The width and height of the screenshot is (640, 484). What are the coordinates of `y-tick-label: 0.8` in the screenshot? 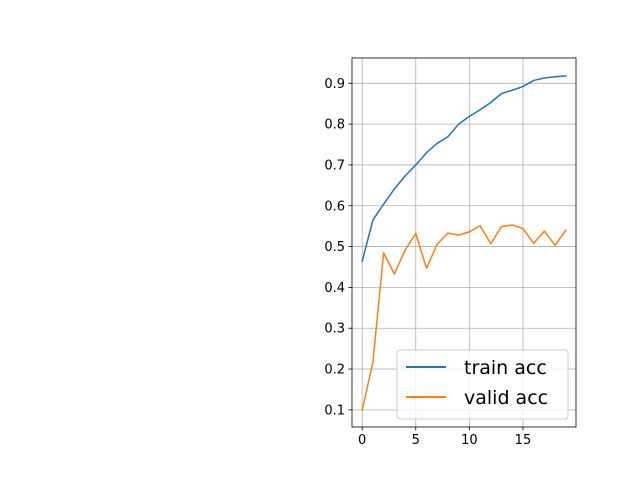 It's located at (334, 125).